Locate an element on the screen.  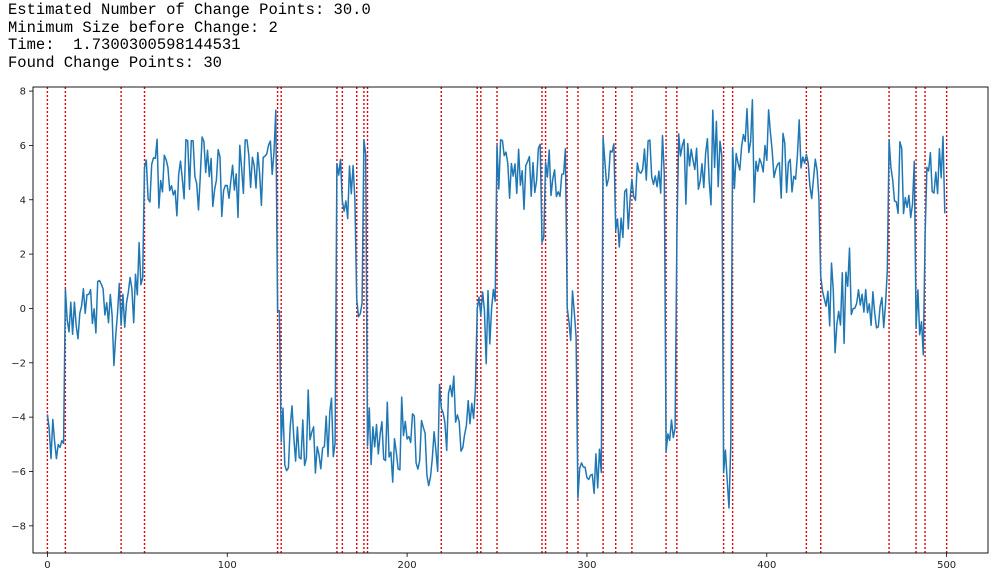
y-tick-label-8: 8 is located at coordinates (23, 92).